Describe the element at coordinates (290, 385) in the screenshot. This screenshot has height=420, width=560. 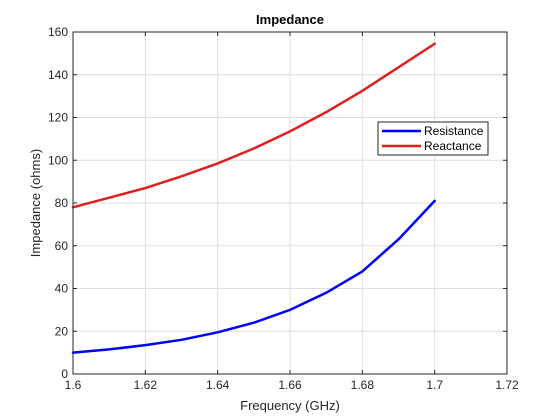
I see `x-tick-label: 1.66` at that location.